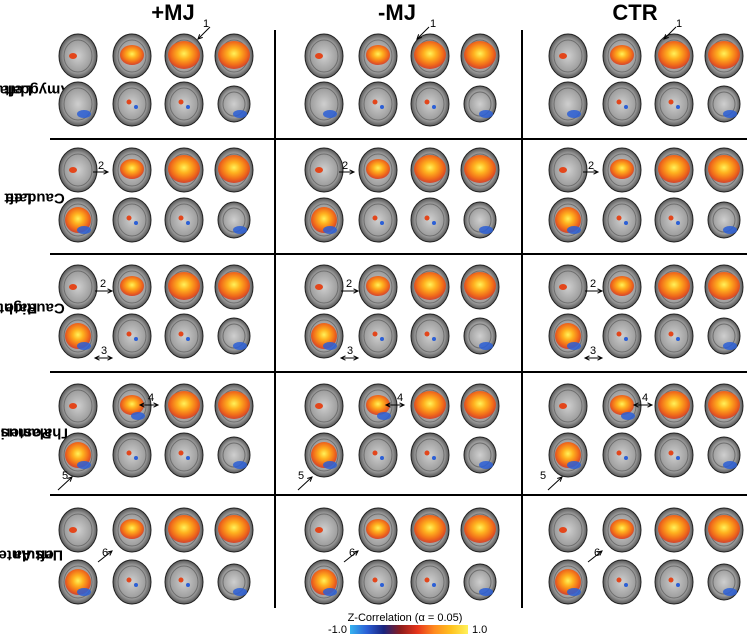 The image size is (747, 638). What do you see at coordinates (645, 398) in the screenshot?
I see `annotation-4-ctr: 4` at bounding box center [645, 398].